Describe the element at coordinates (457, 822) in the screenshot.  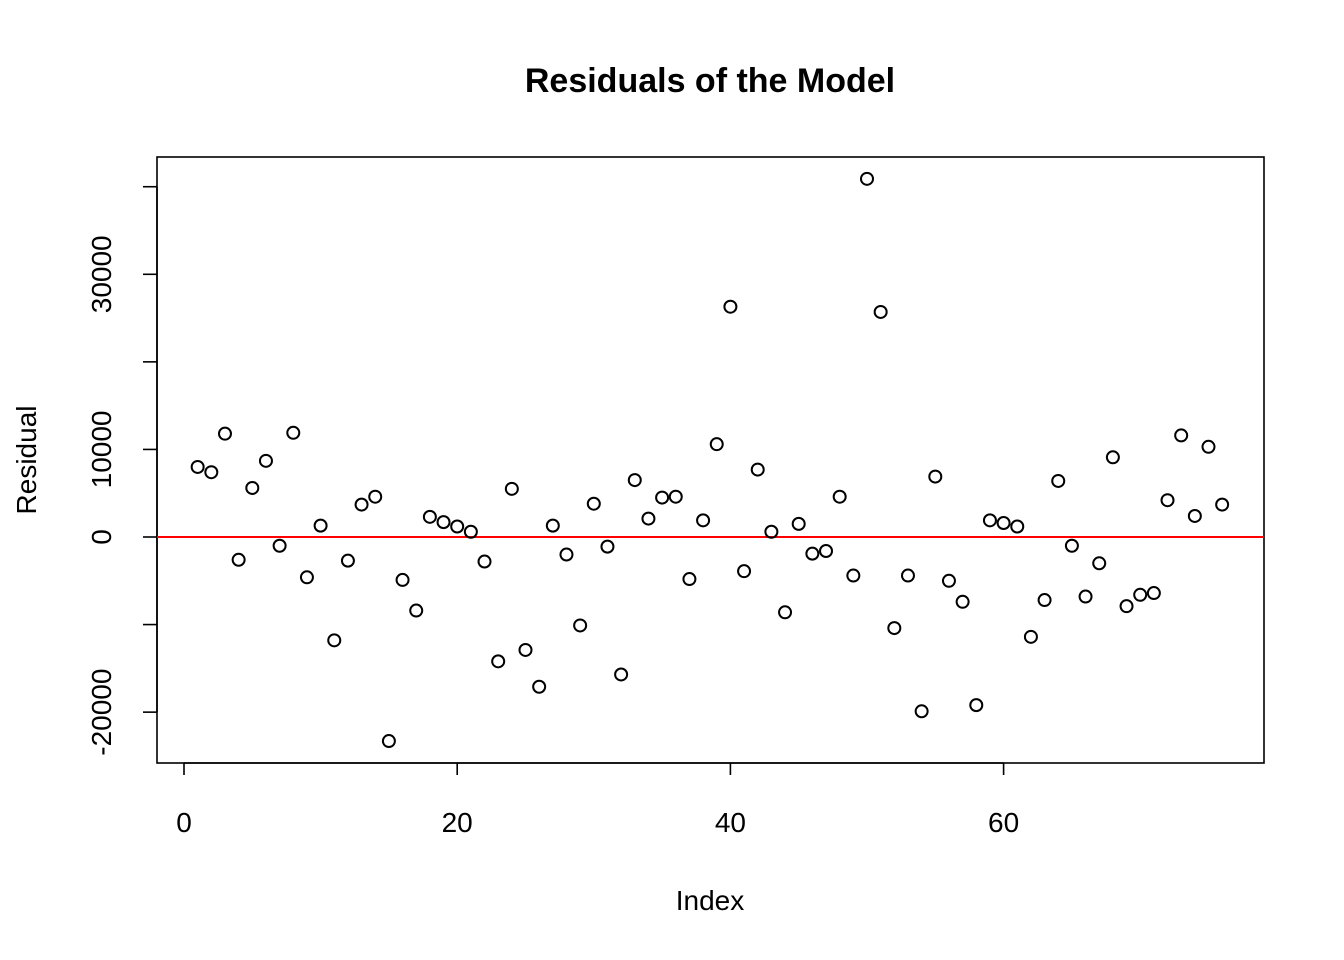
I see `x-tick-label: 20` at that location.